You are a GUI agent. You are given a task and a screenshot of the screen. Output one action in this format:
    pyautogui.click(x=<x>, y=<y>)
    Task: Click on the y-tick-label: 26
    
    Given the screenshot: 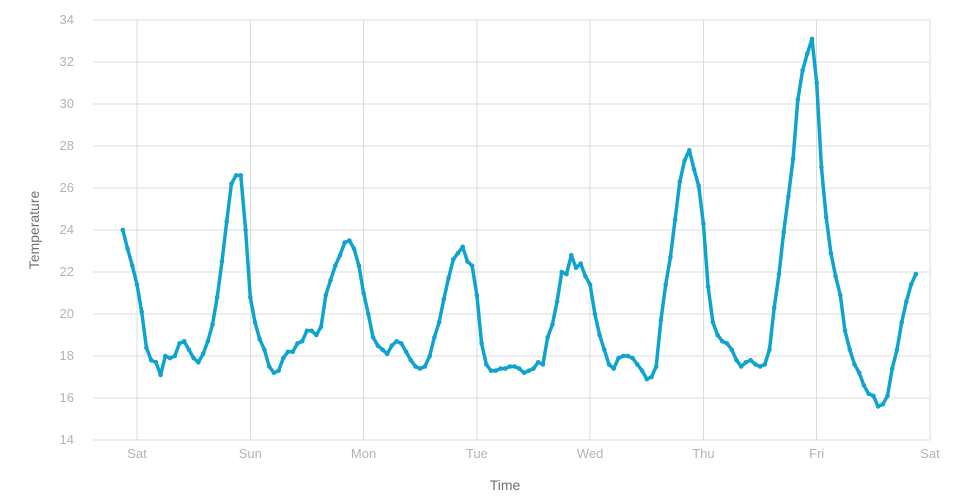 What is the action you would take?
    pyautogui.click(x=67, y=187)
    